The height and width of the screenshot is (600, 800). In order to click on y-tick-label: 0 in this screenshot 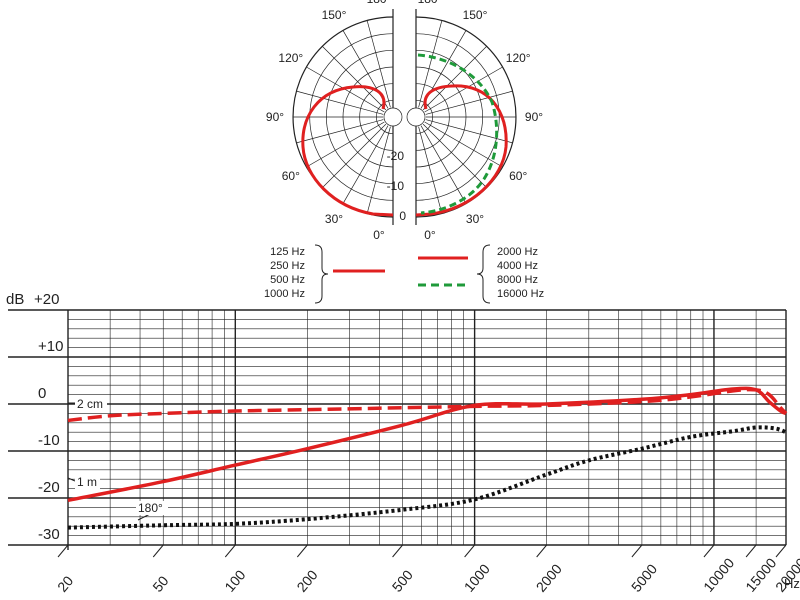, I will do `click(42, 393)`.